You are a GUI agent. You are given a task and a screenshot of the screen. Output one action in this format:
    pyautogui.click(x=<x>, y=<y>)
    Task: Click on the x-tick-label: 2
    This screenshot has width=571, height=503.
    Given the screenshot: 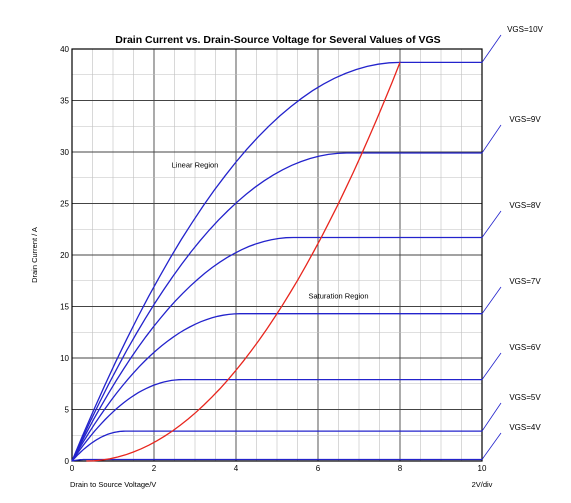 What is the action you would take?
    pyautogui.click(x=154, y=468)
    